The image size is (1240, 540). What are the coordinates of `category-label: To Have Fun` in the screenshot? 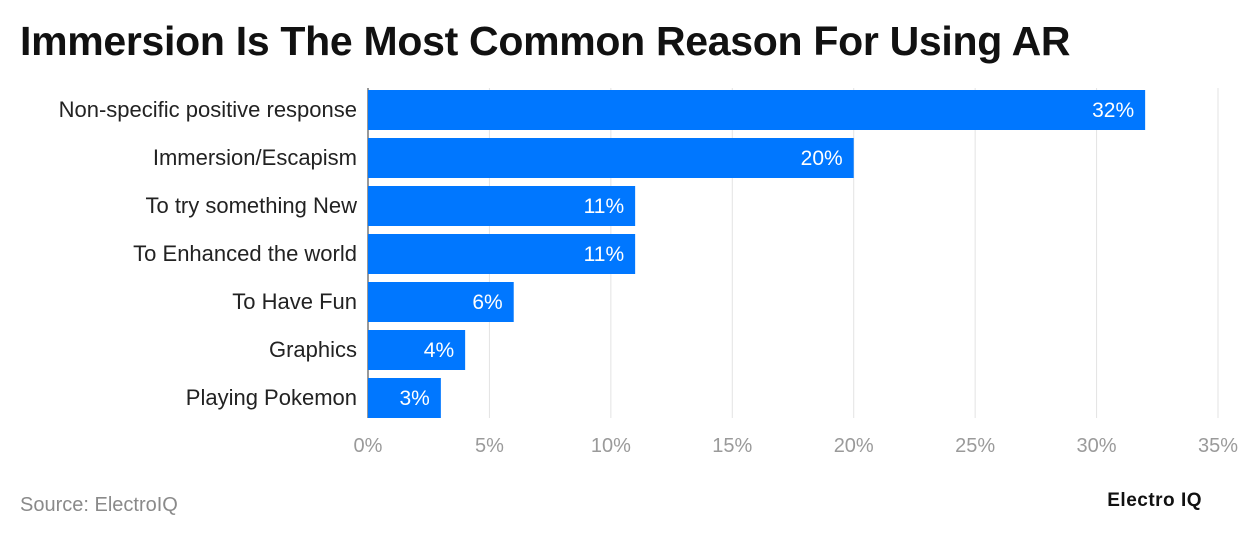 It's located at (294, 301).